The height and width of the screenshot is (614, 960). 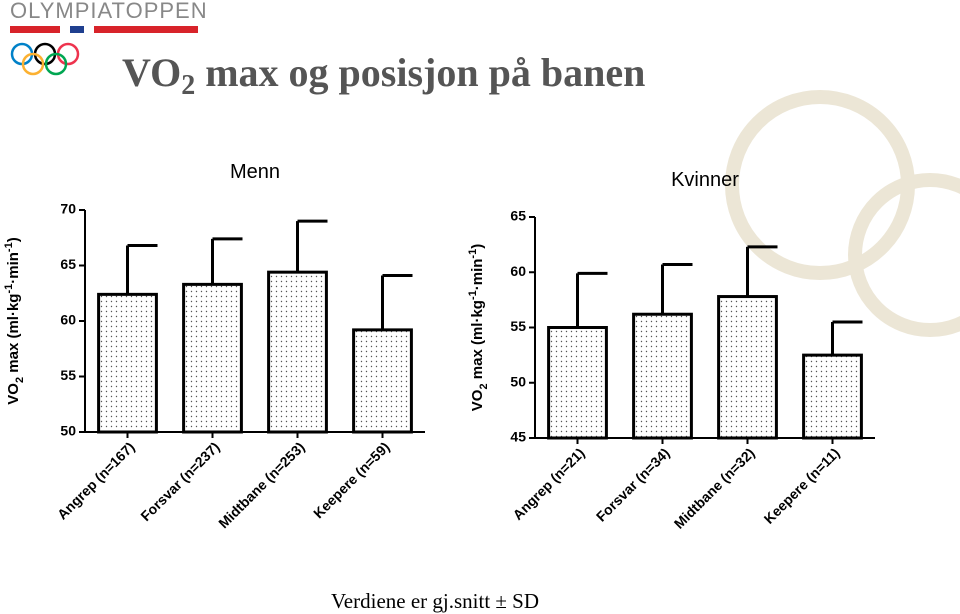 I want to click on footnote: Verdiene er gj.snitt ± SD, so click(x=435, y=601).